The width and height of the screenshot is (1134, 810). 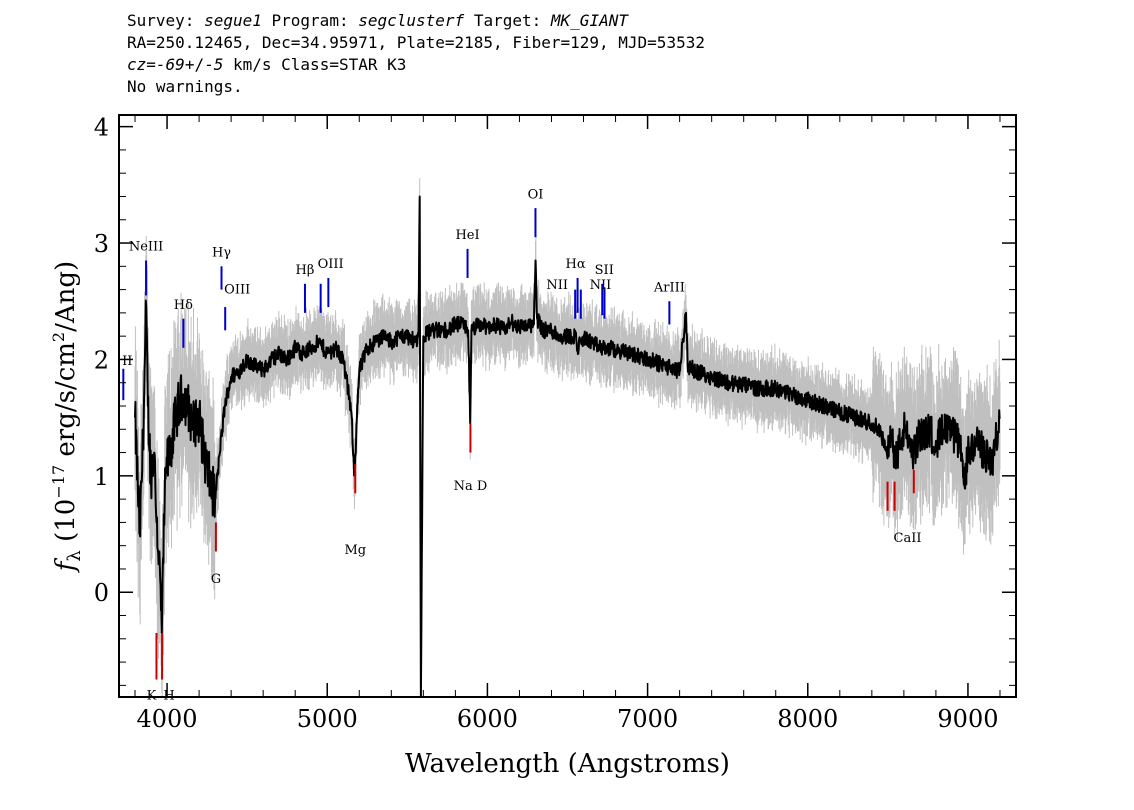 What do you see at coordinates (908, 538) in the screenshot?
I see `spectral-line-label: CaII` at bounding box center [908, 538].